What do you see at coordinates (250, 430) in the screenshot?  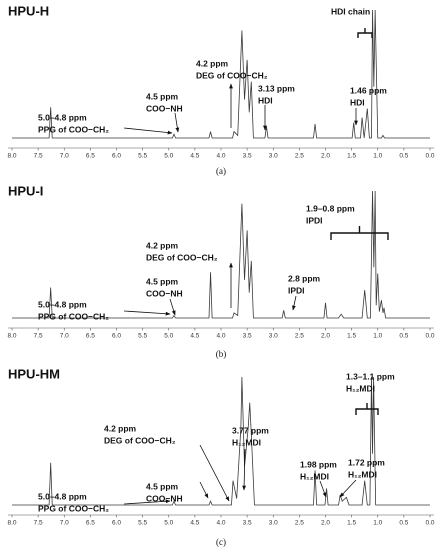 I see `annotation-text: 3.77 ppm` at bounding box center [250, 430].